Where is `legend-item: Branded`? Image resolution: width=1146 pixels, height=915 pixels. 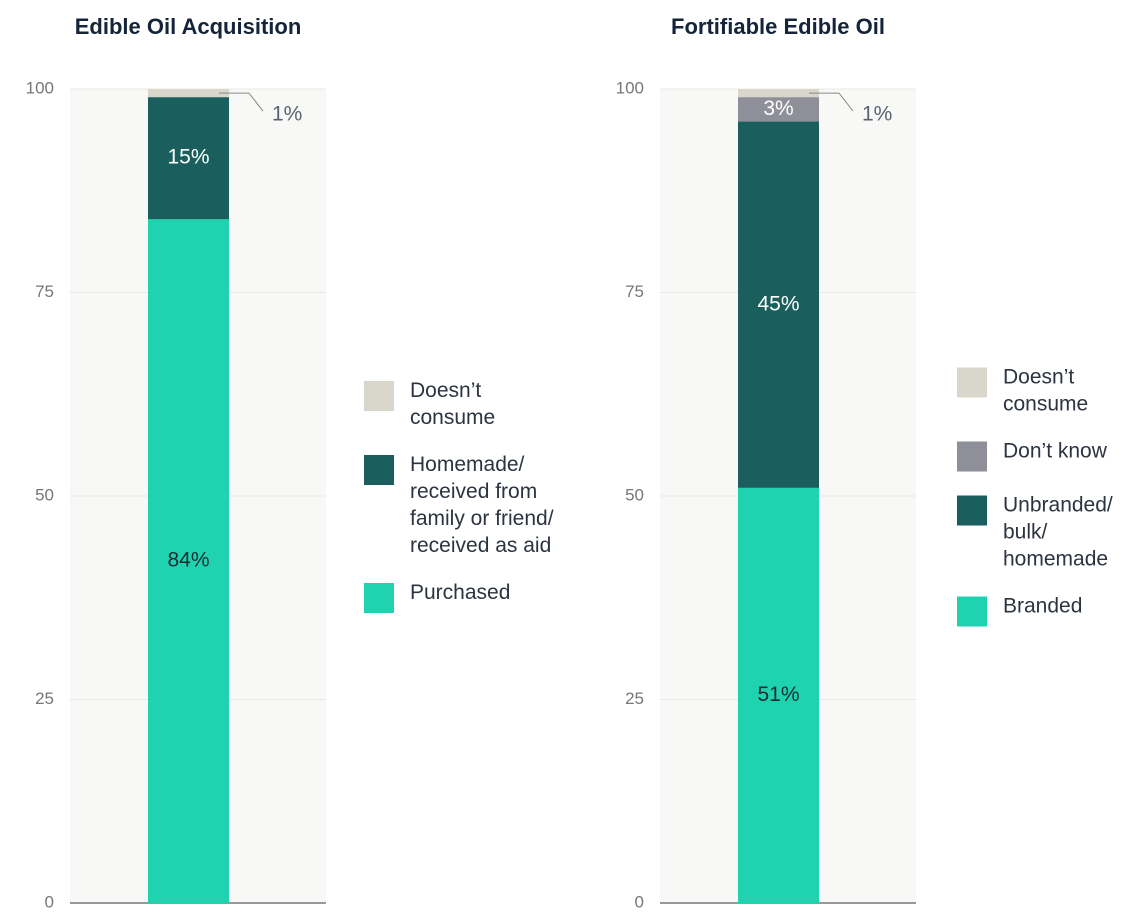 legend-item: Branded is located at coordinates (1035, 611).